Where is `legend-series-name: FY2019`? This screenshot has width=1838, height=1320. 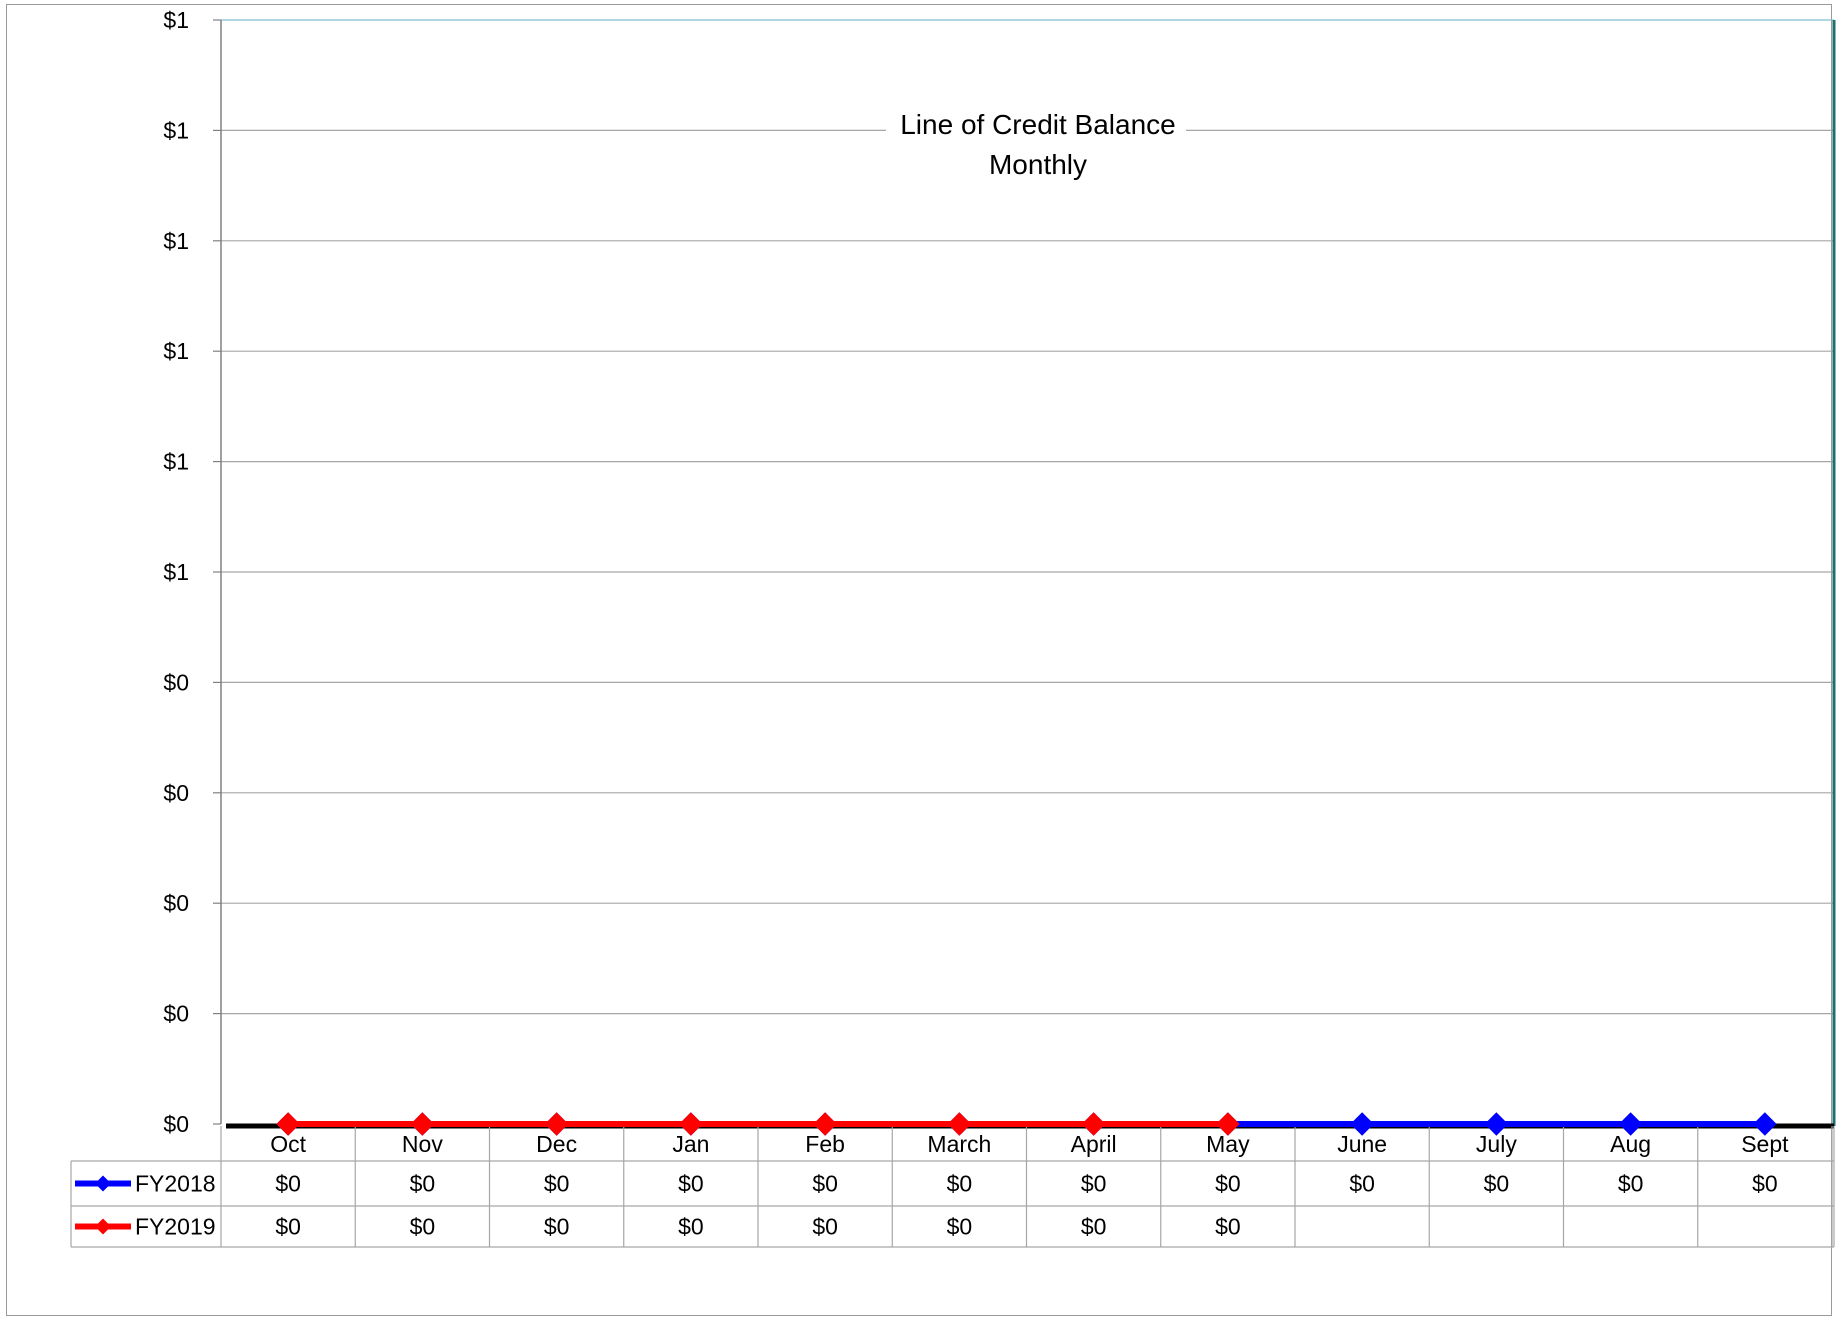 legend-series-name: FY2019 is located at coordinates (175, 1227).